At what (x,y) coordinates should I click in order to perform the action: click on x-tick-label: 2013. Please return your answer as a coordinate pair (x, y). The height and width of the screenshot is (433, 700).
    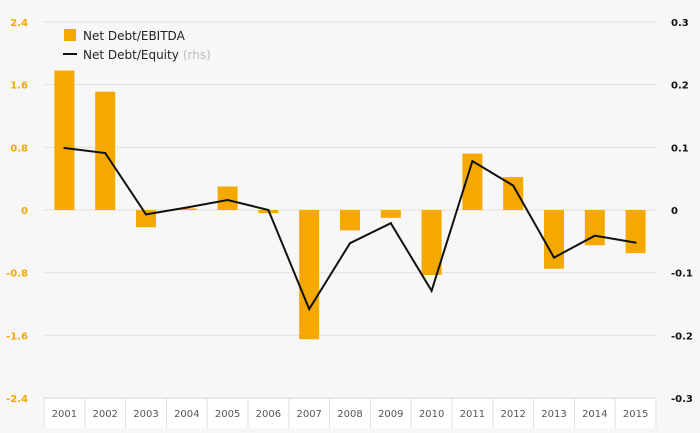
    Looking at the image, I should click on (553, 414).